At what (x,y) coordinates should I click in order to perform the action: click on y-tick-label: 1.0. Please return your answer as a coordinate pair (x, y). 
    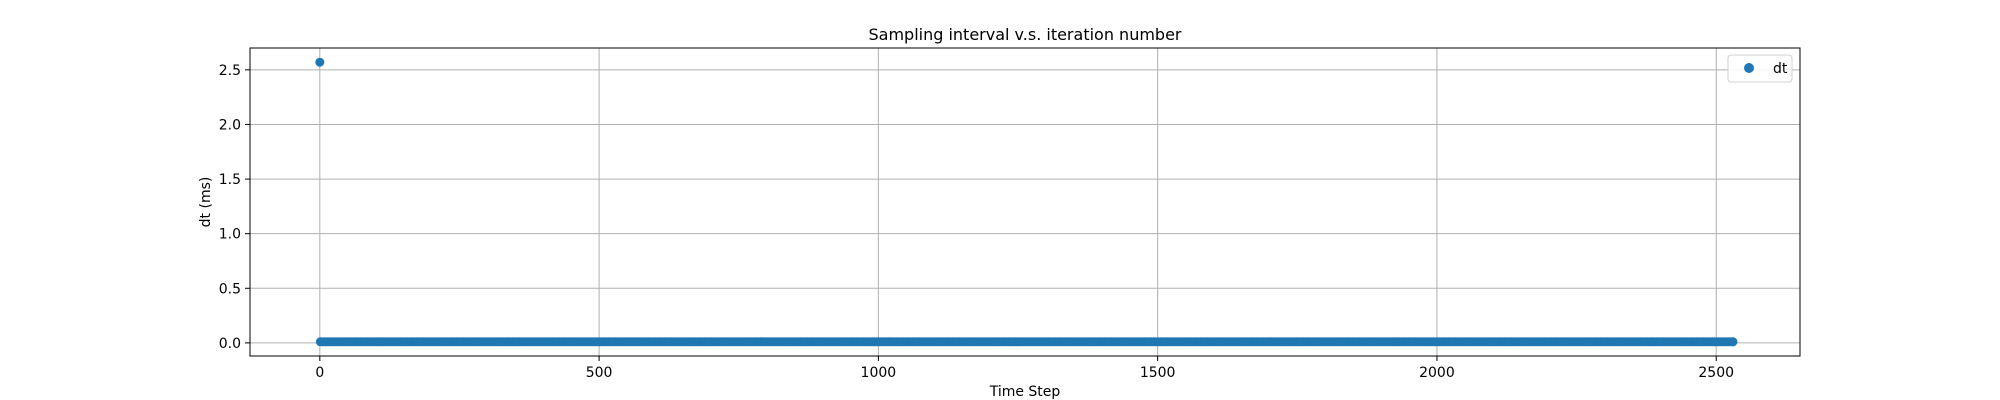
    Looking at the image, I should click on (230, 235).